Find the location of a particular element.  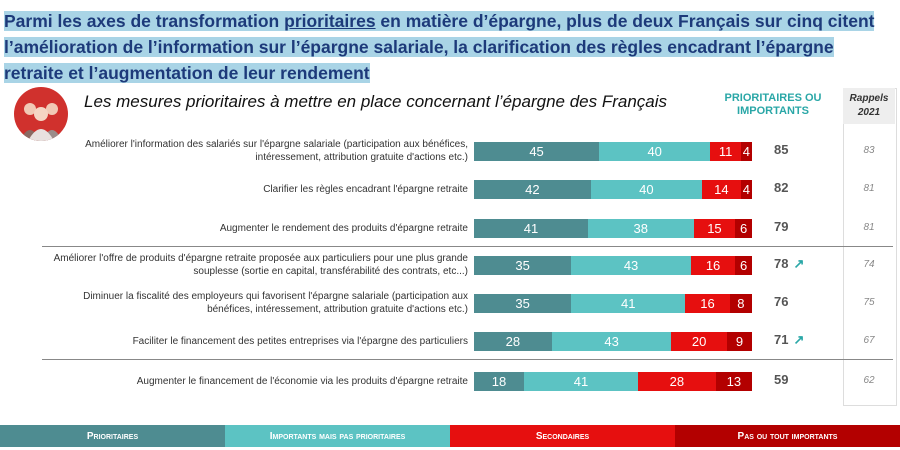

legend-item: Importants mais pas prioritaires is located at coordinates (337, 436).